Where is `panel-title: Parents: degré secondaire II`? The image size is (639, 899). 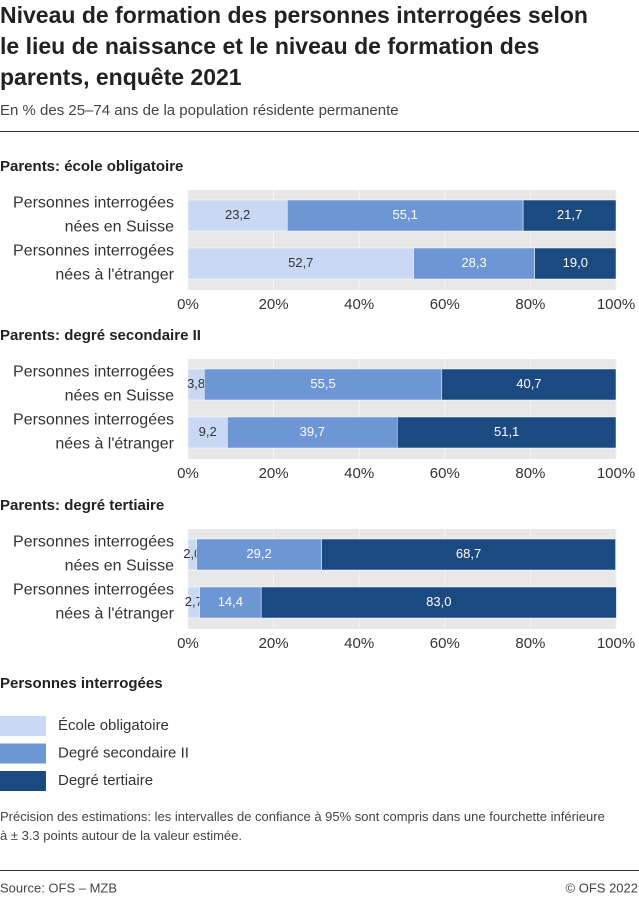
panel-title: Parents: degré secondaire II is located at coordinates (100, 335).